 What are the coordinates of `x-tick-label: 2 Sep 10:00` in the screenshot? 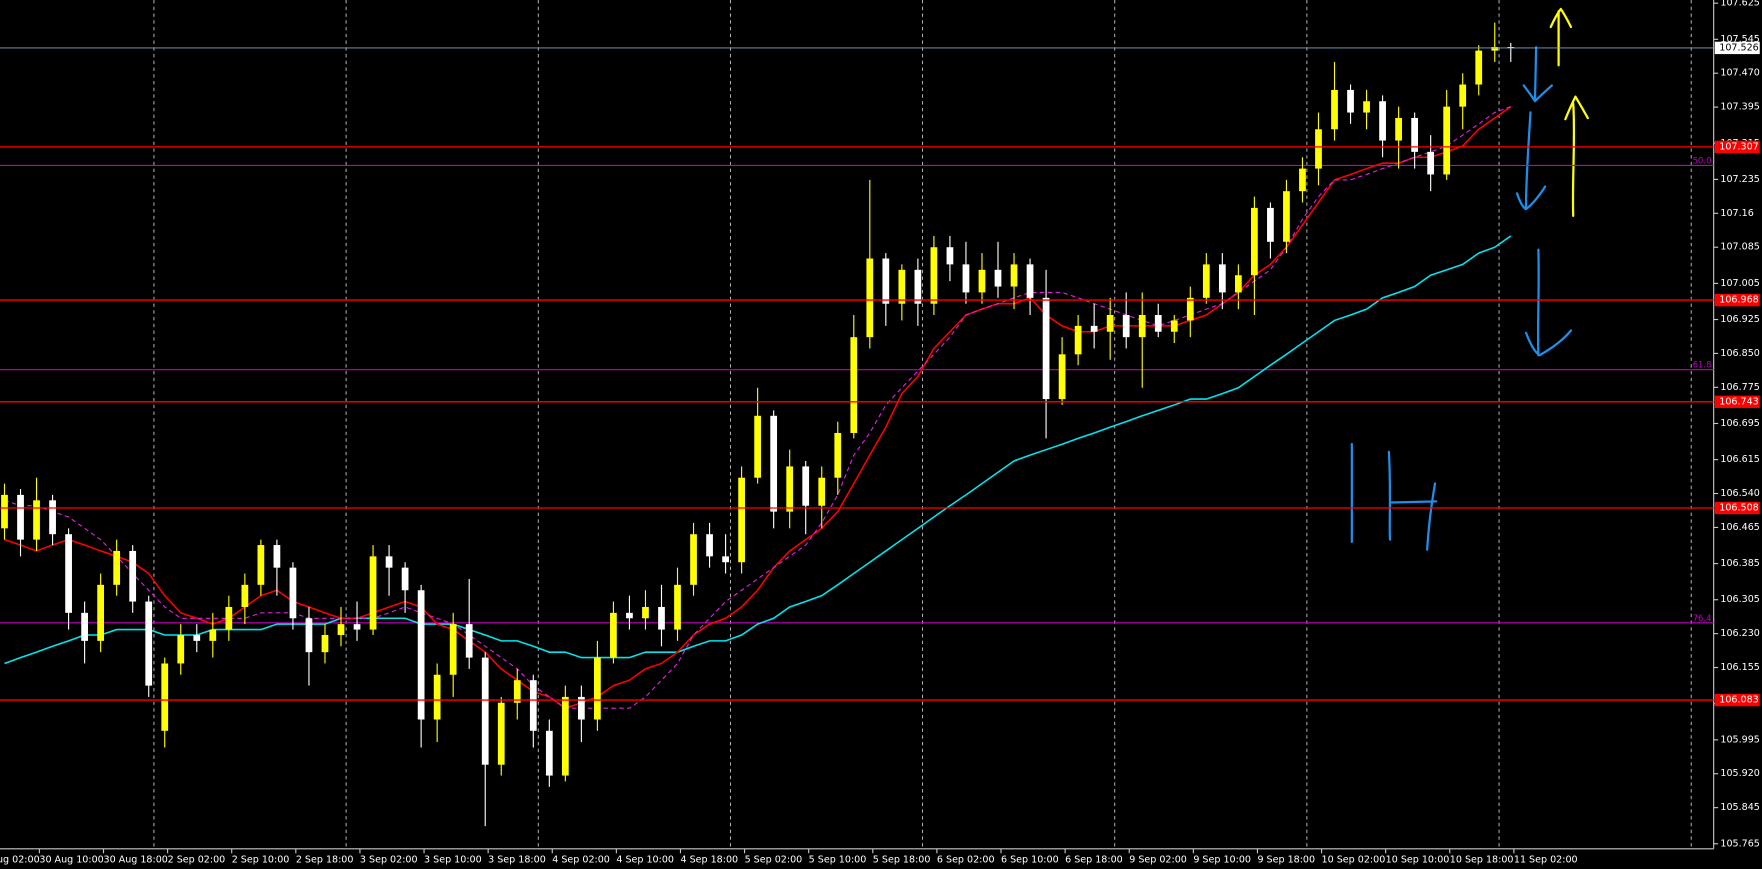 It's located at (261, 860).